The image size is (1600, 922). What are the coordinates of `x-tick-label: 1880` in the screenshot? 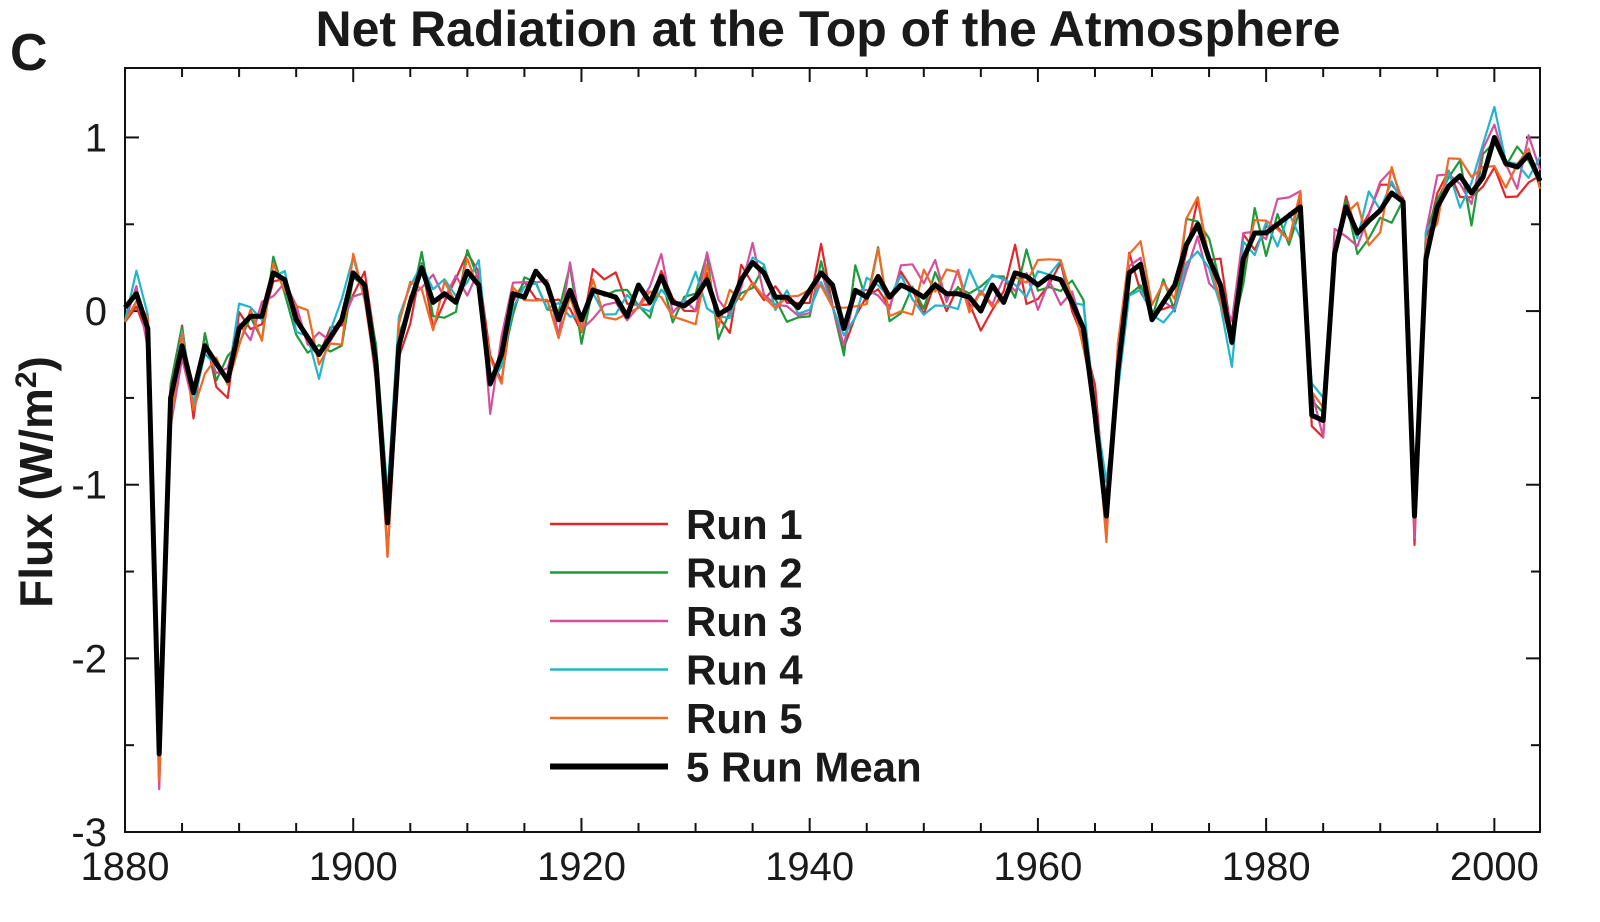 It's located at (125, 867).